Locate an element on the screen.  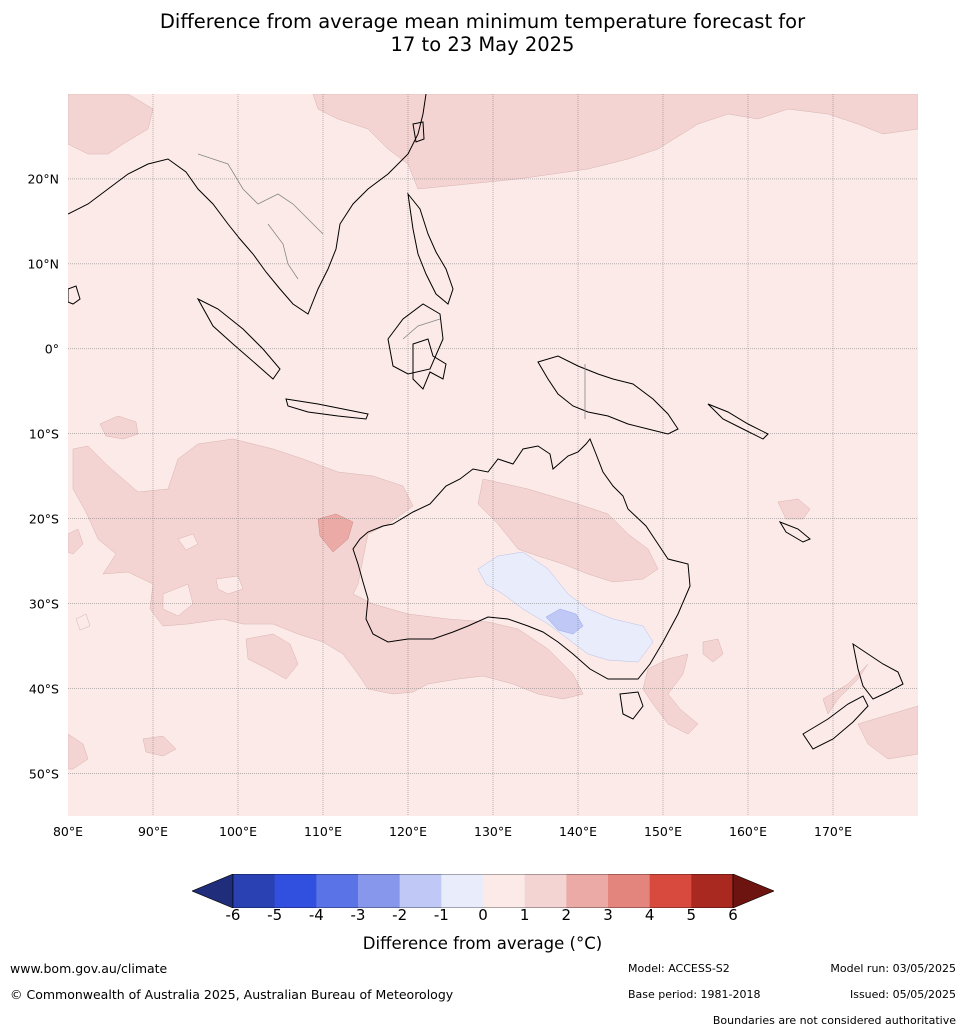
longitude-label: 120°E is located at coordinates (408, 831).